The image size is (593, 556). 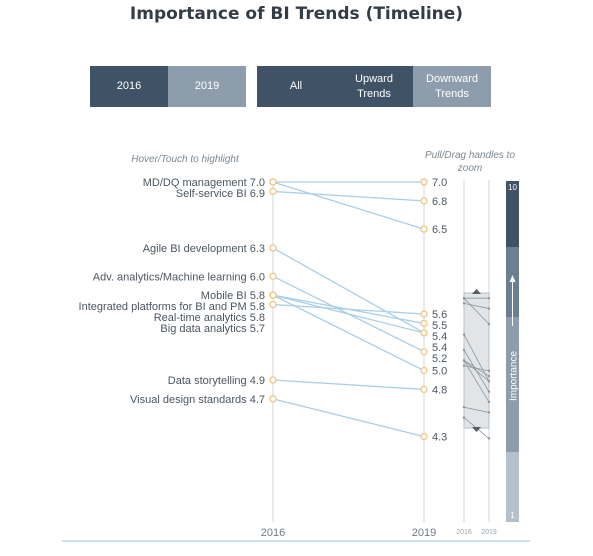 What do you see at coordinates (476, 429) in the screenshot?
I see `zoom-handle-bottom` at bounding box center [476, 429].